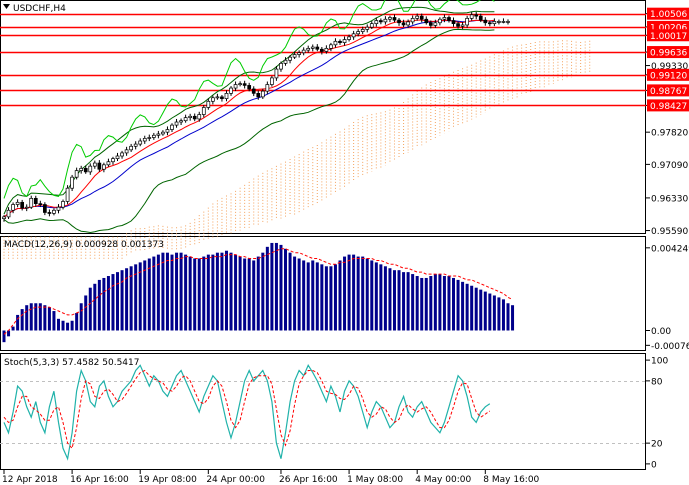 The height and width of the screenshot is (485, 689). Describe the element at coordinates (99, 480) in the screenshot. I see `time-tick-label: 16 Apr 16:00` at that location.